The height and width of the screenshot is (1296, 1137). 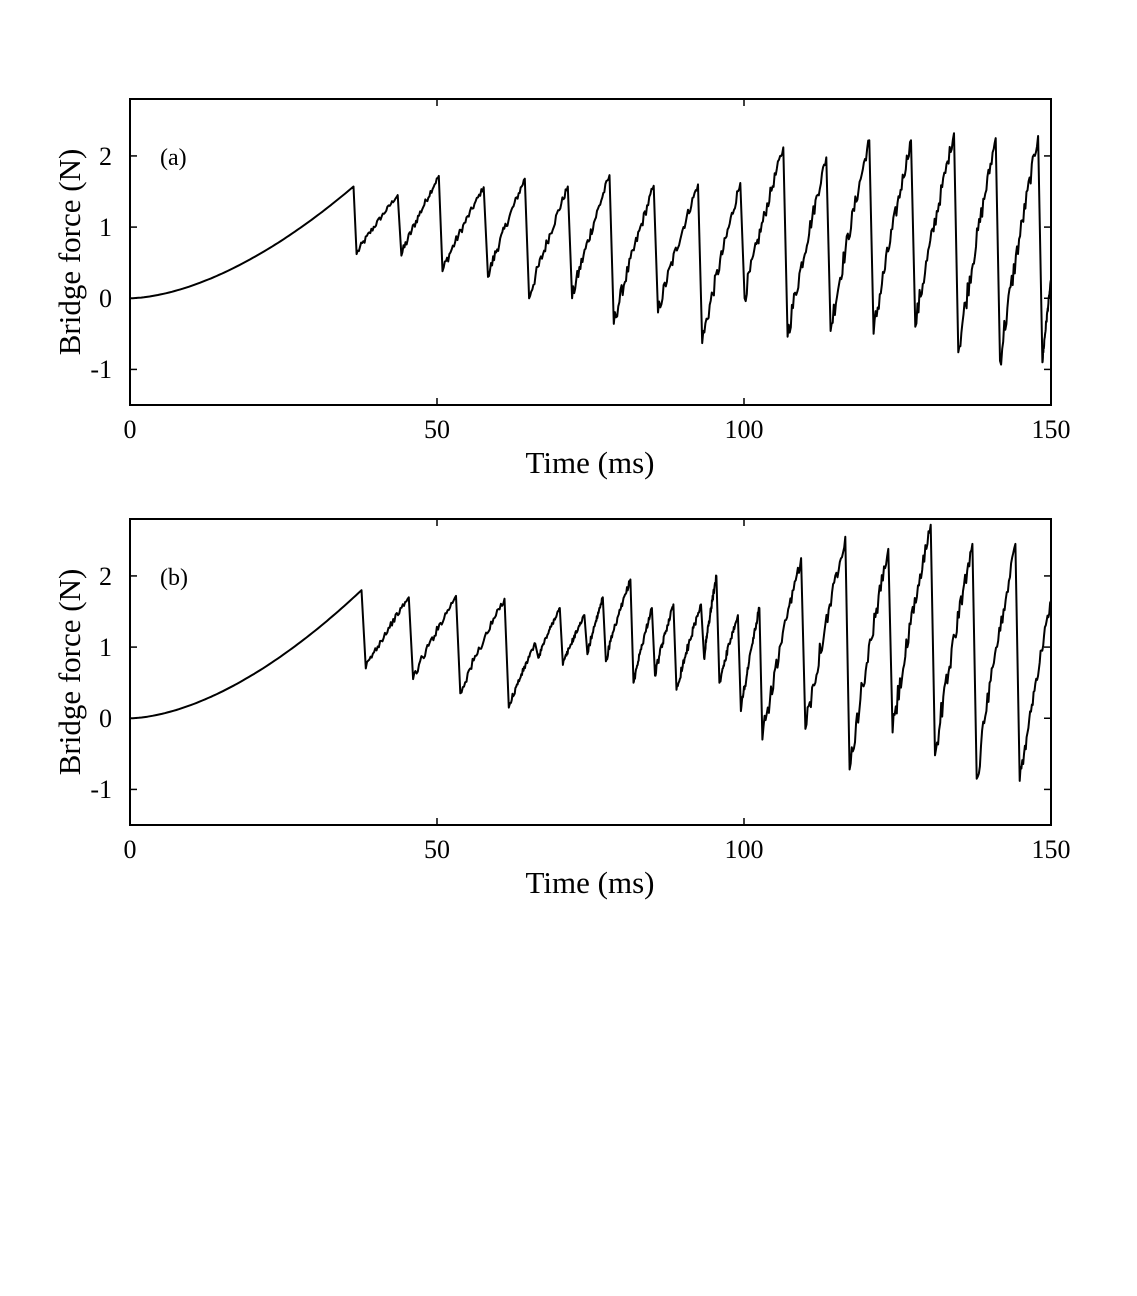 What do you see at coordinates (590, 249) in the screenshot?
I see `force-trace-a` at bounding box center [590, 249].